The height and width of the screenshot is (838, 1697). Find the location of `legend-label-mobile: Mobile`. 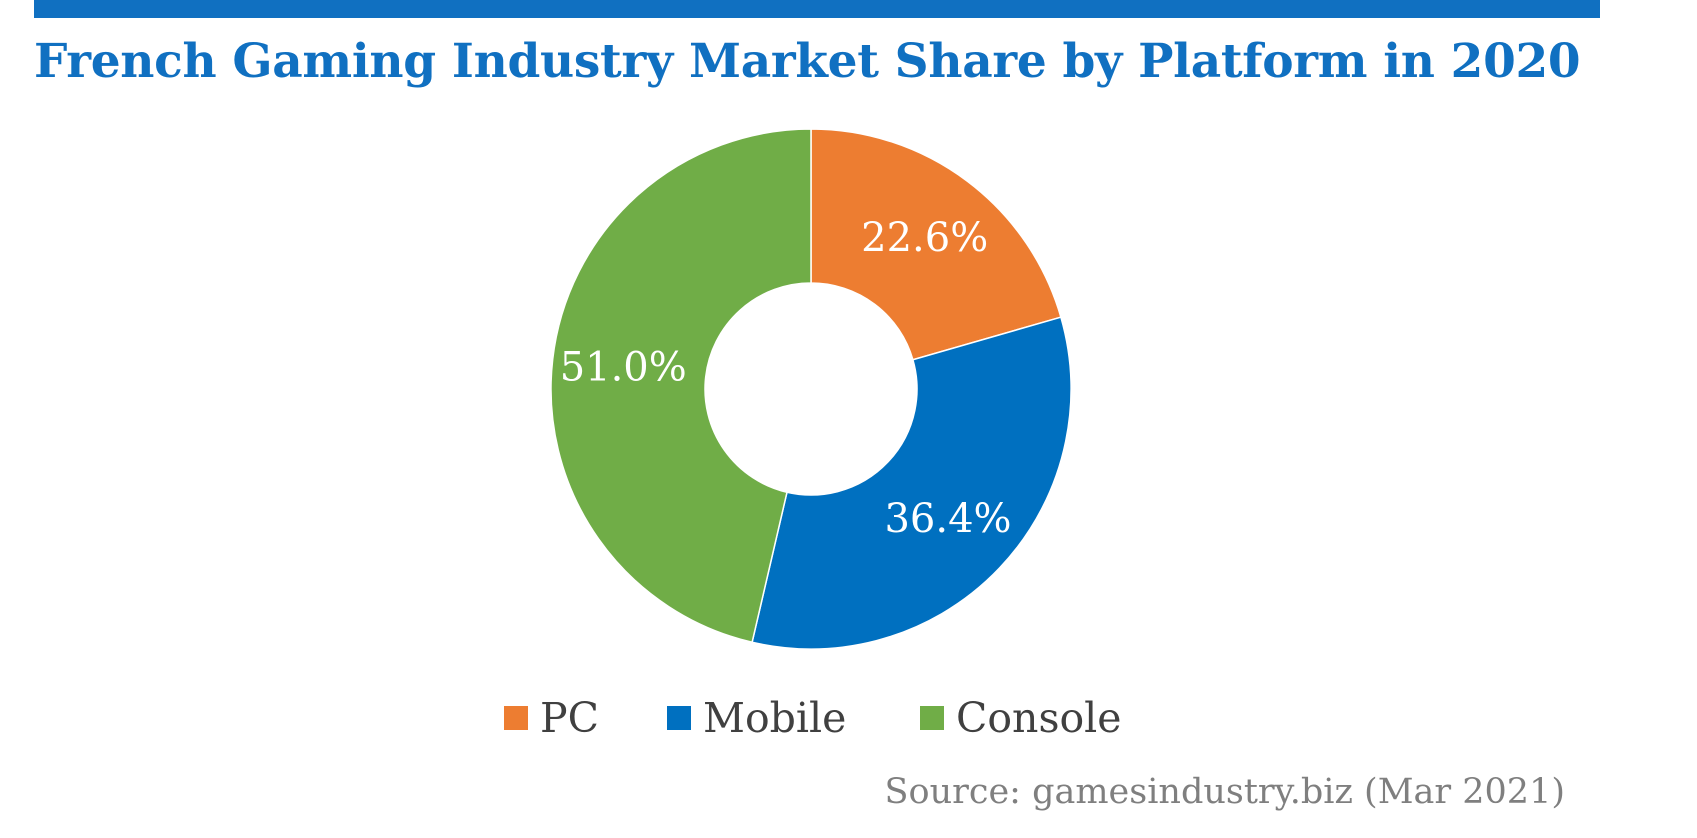

legend-label-mobile: Mobile is located at coordinates (775, 718).